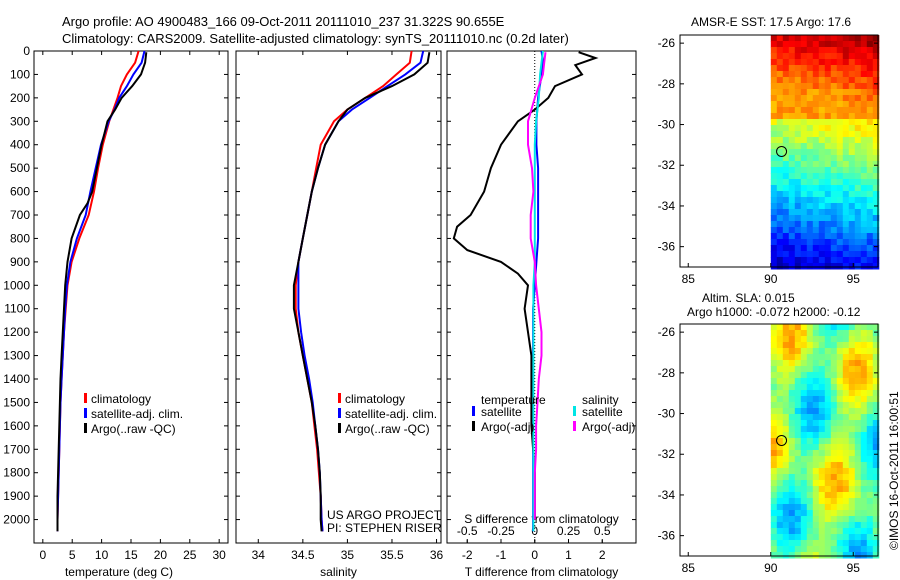 This screenshot has height=580, width=900. I want to click on x-tick-top-label: -0.25, so click(501, 531).